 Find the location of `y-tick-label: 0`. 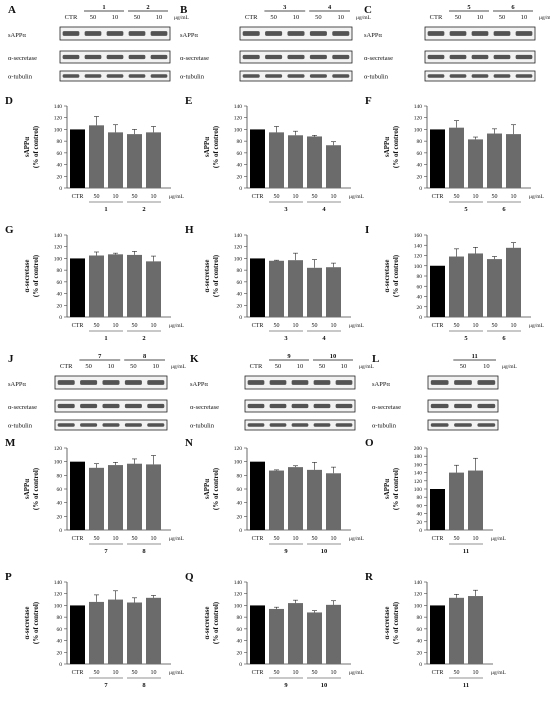

y-tick-label: 0 is located at coordinates (420, 318).